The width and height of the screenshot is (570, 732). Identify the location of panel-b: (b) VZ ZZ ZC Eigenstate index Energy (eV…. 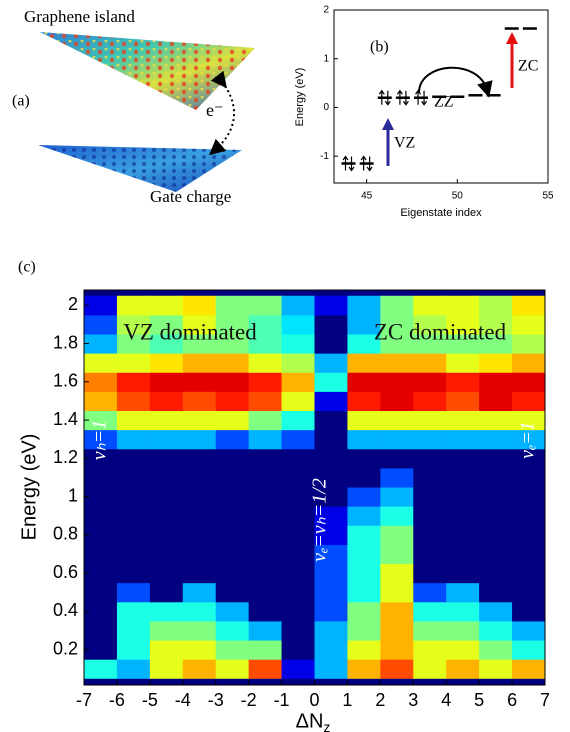
(424, 112).